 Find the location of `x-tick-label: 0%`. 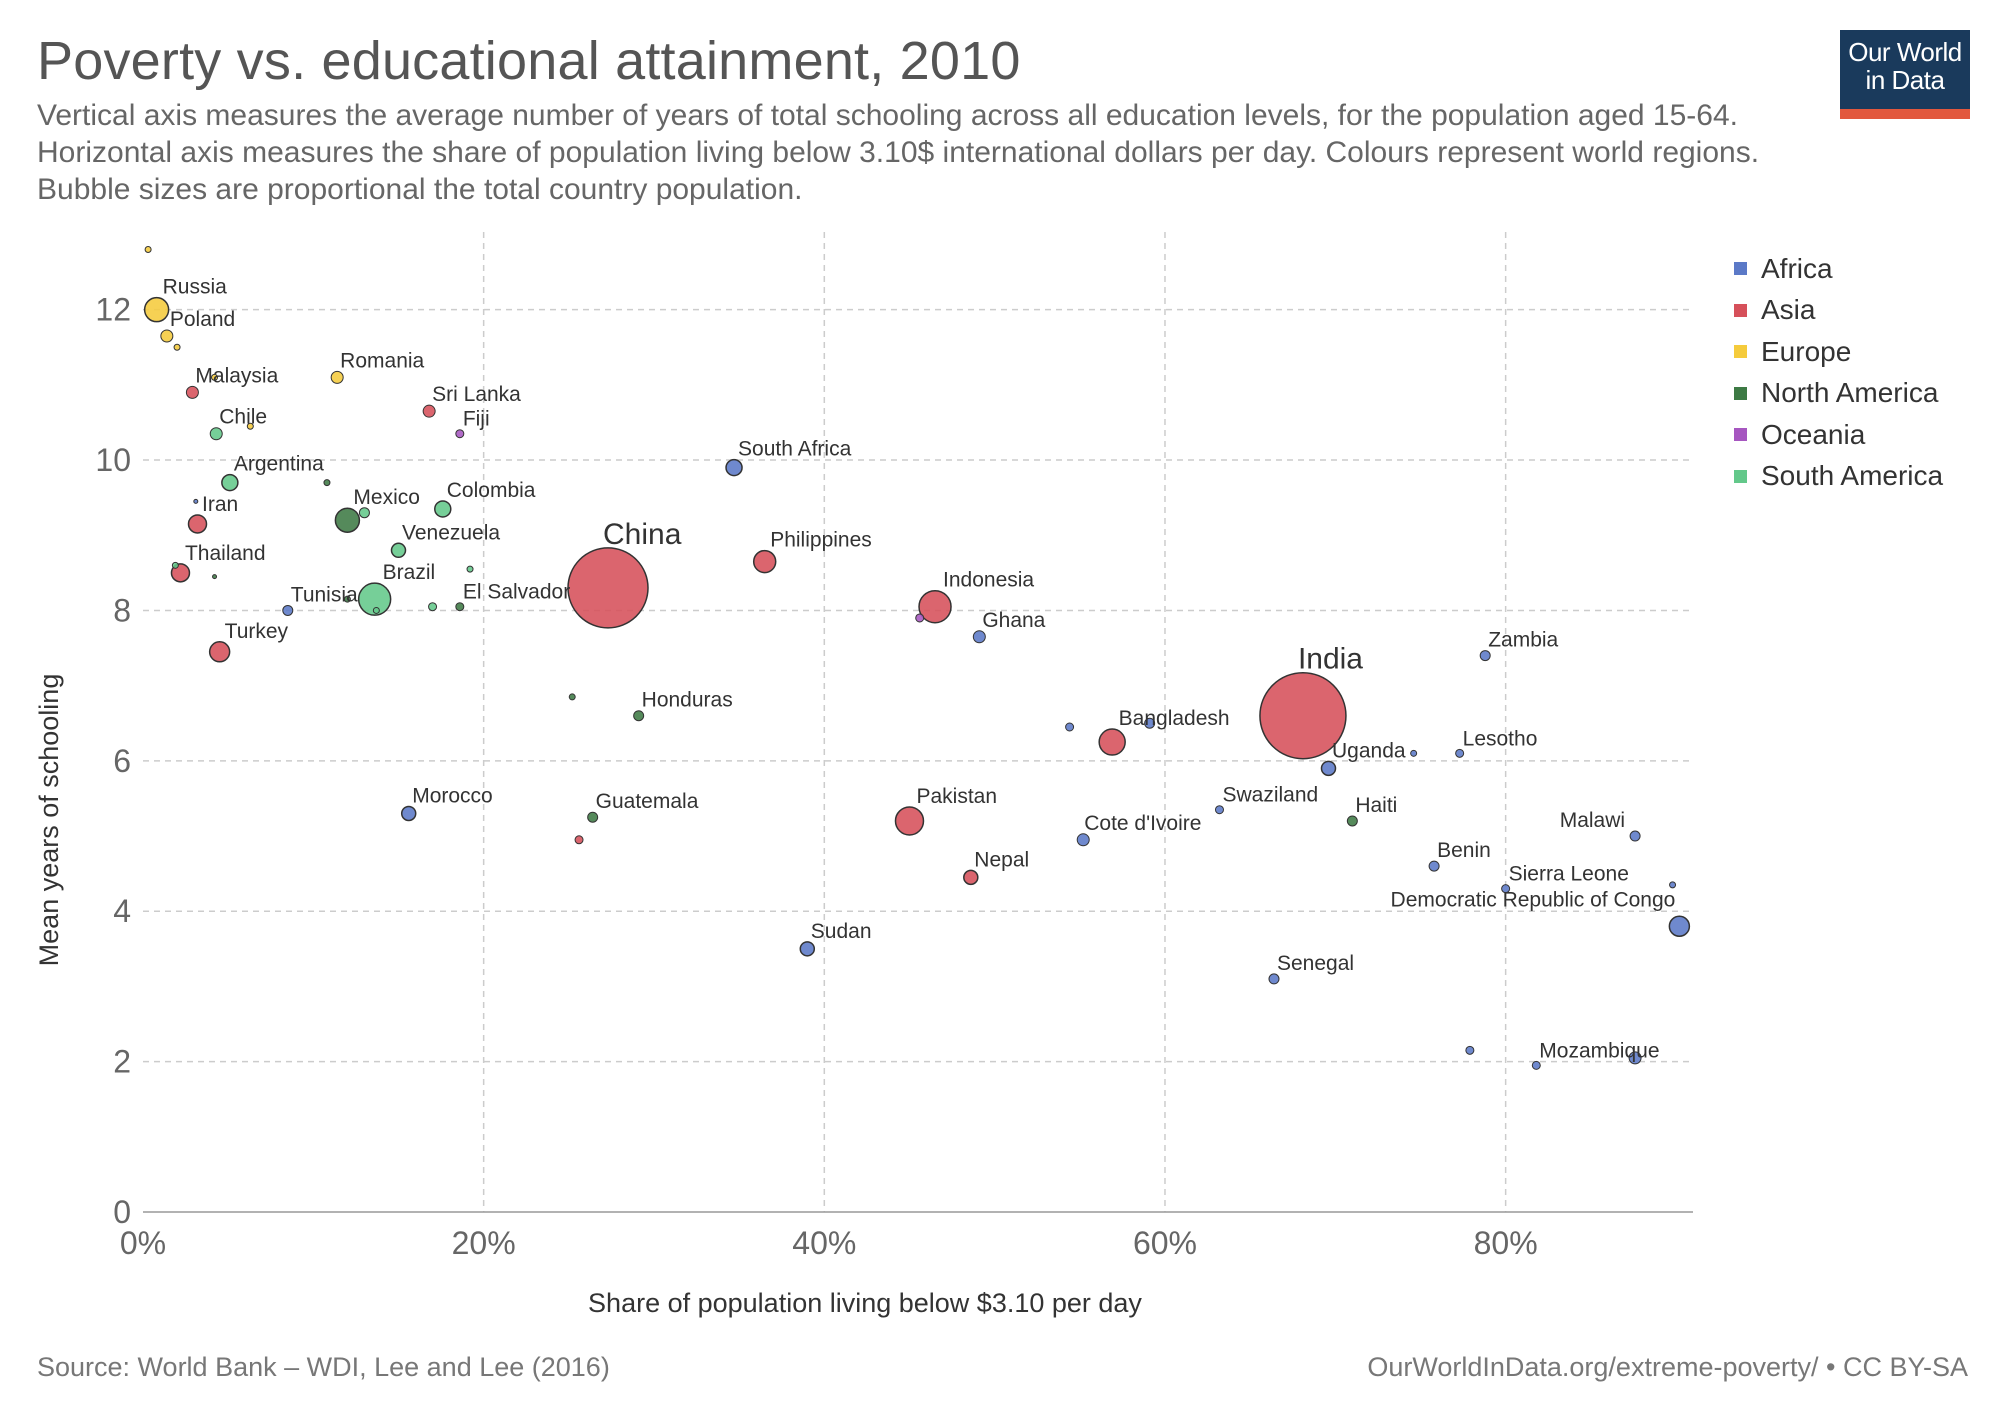

x-tick-label: 0% is located at coordinates (143, 1243).